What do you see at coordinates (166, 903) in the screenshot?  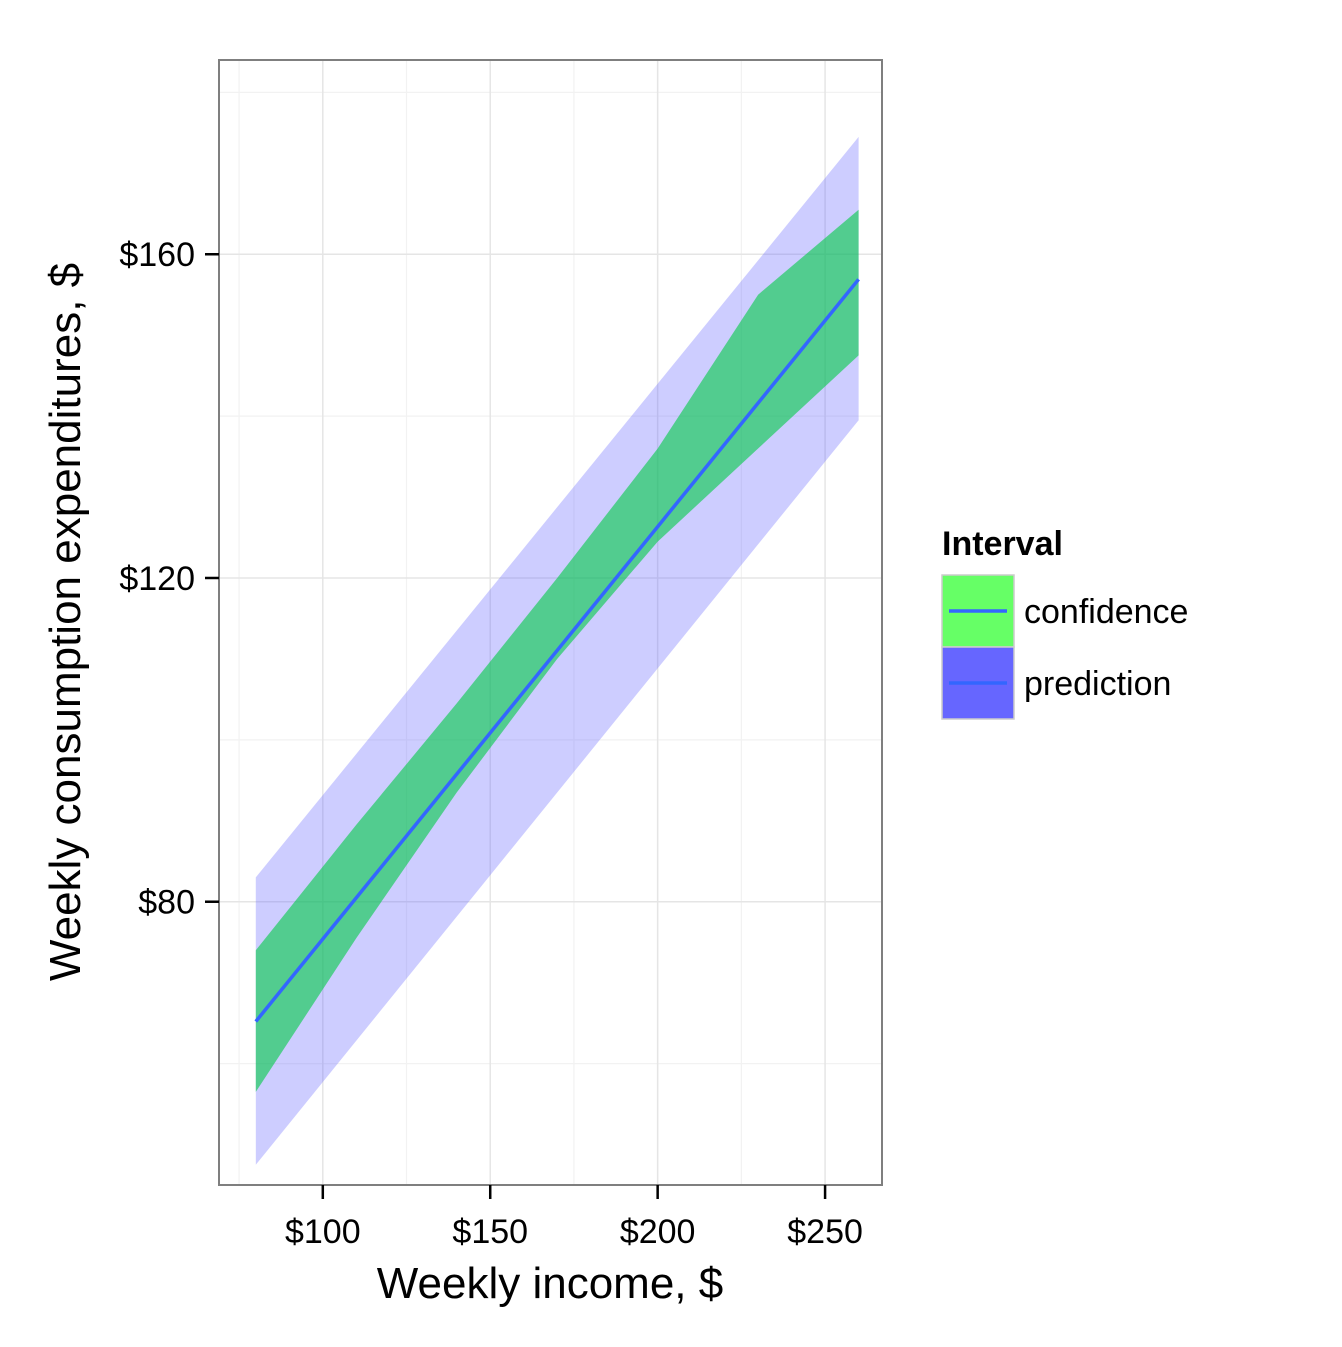 I see `y-tick-label: $80` at bounding box center [166, 903].